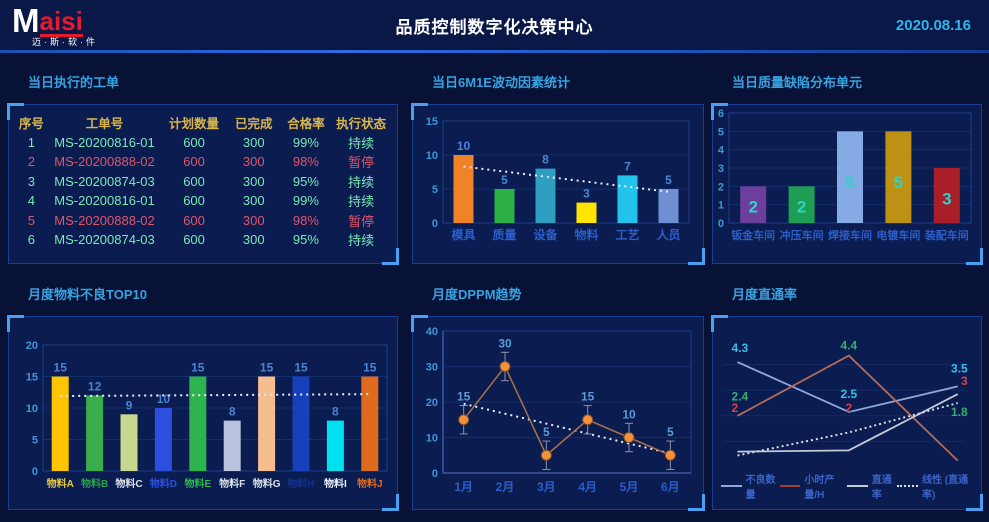  What do you see at coordinates (267, 483) in the screenshot?
I see `category-label: 物料G` at bounding box center [267, 483].